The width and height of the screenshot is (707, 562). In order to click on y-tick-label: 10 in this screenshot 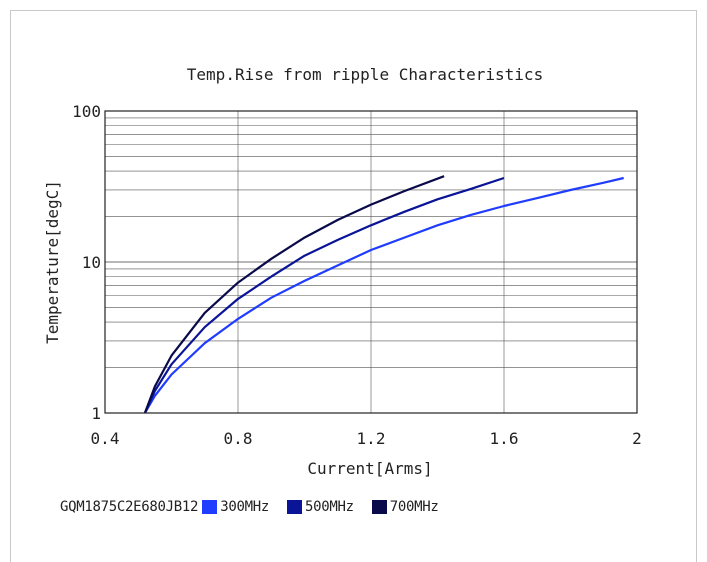, I will do `click(91, 262)`.